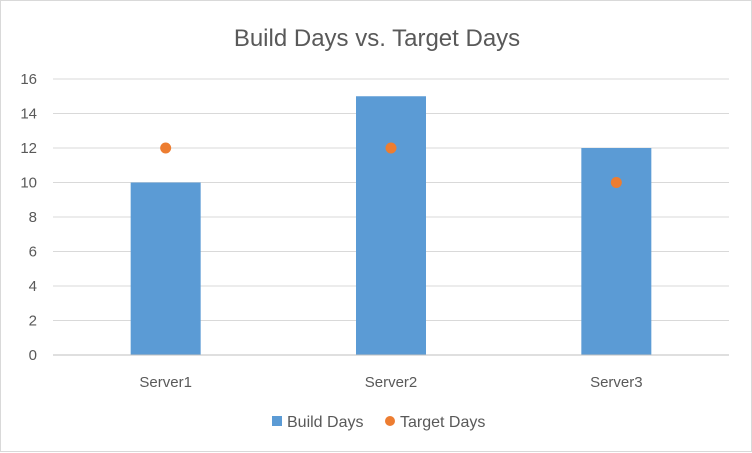  I want to click on y-tick-label: 6, so click(33, 252).